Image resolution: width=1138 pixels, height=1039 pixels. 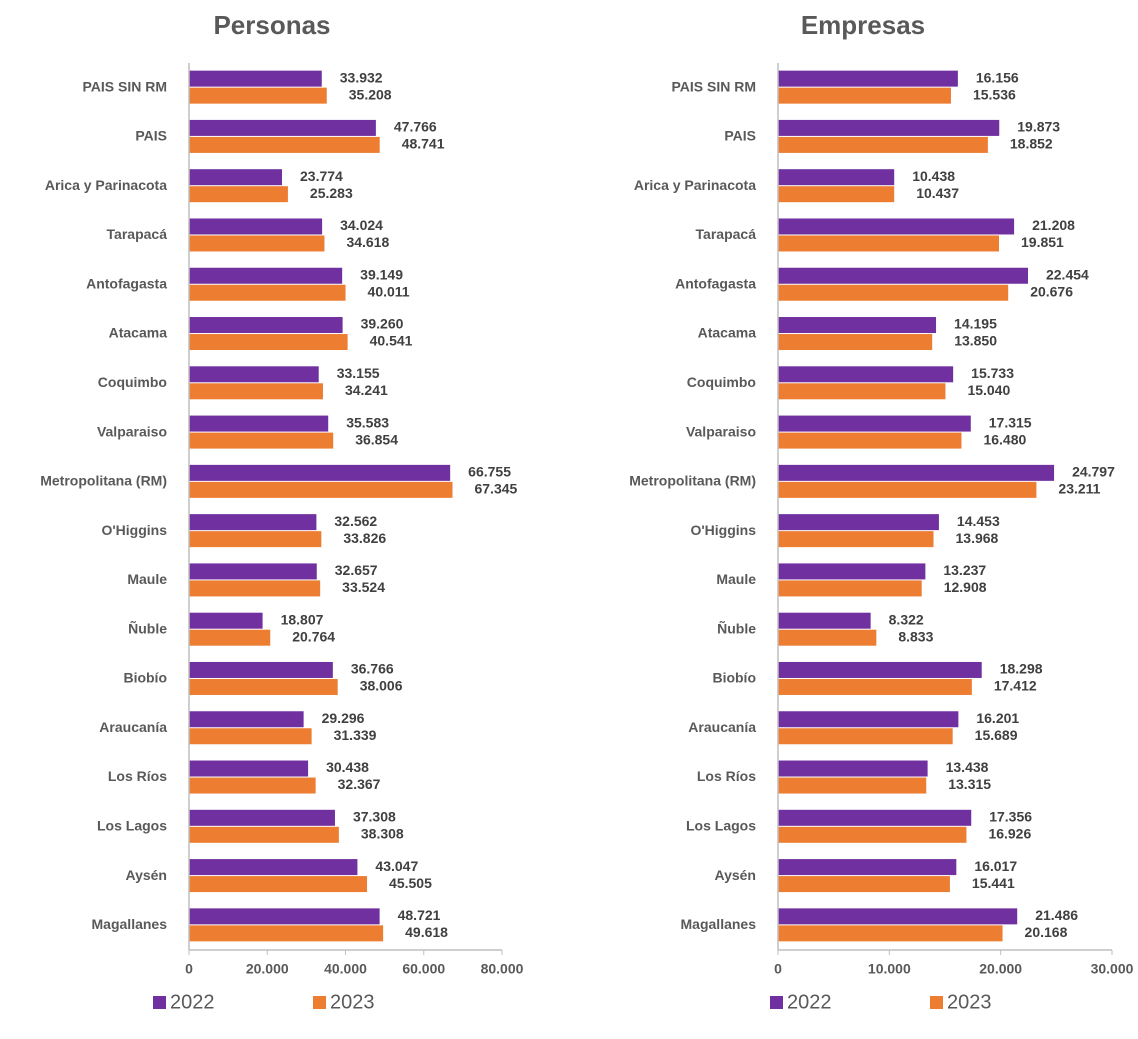 I want to click on value-label: 16.017, so click(x=995, y=866).